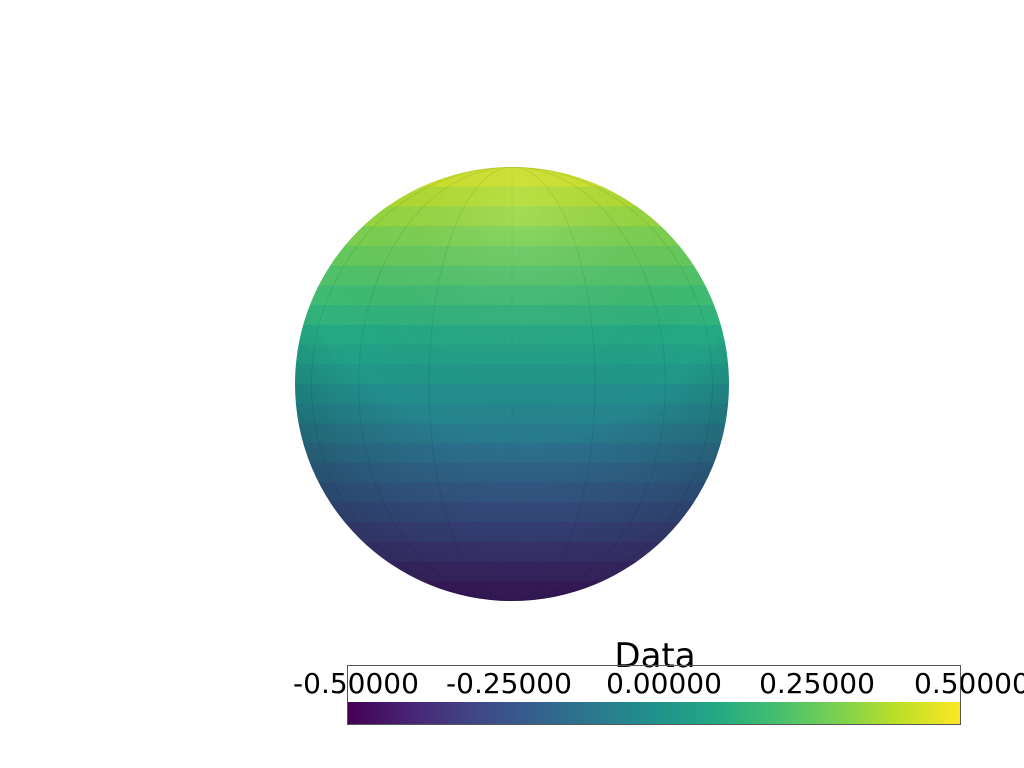 The image size is (1024, 768). I want to click on scalar-bar-tick-label: -0.50000, so click(356, 683).